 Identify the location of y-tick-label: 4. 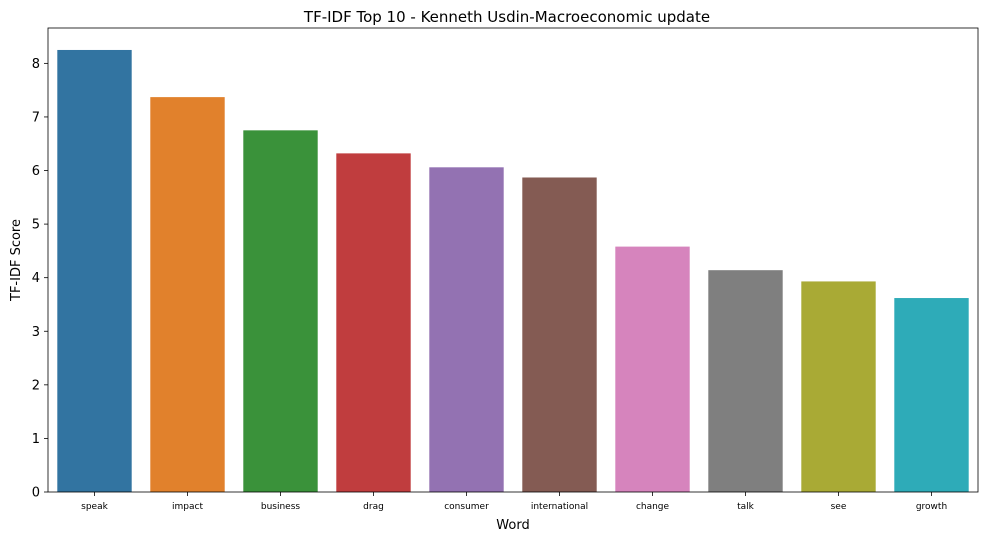
(36, 278).